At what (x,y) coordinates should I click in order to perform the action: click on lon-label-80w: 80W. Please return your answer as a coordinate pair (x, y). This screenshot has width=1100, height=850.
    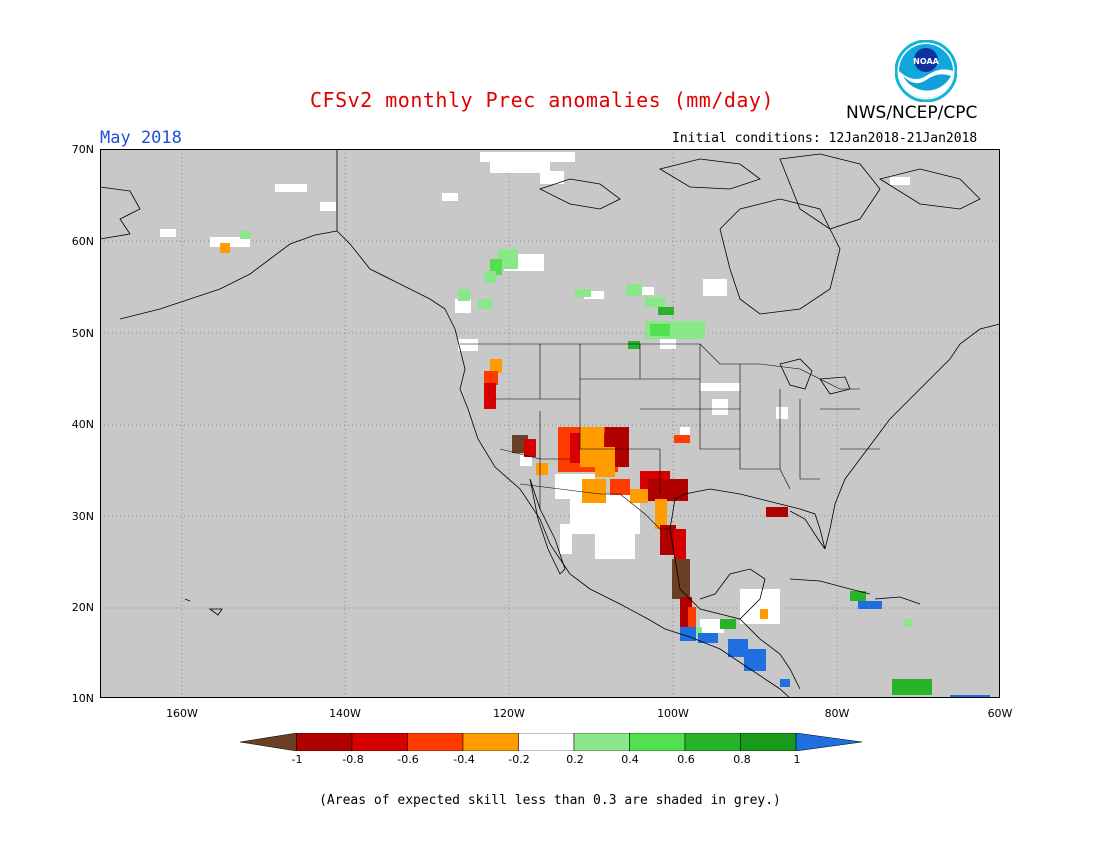
    Looking at the image, I should click on (837, 713).